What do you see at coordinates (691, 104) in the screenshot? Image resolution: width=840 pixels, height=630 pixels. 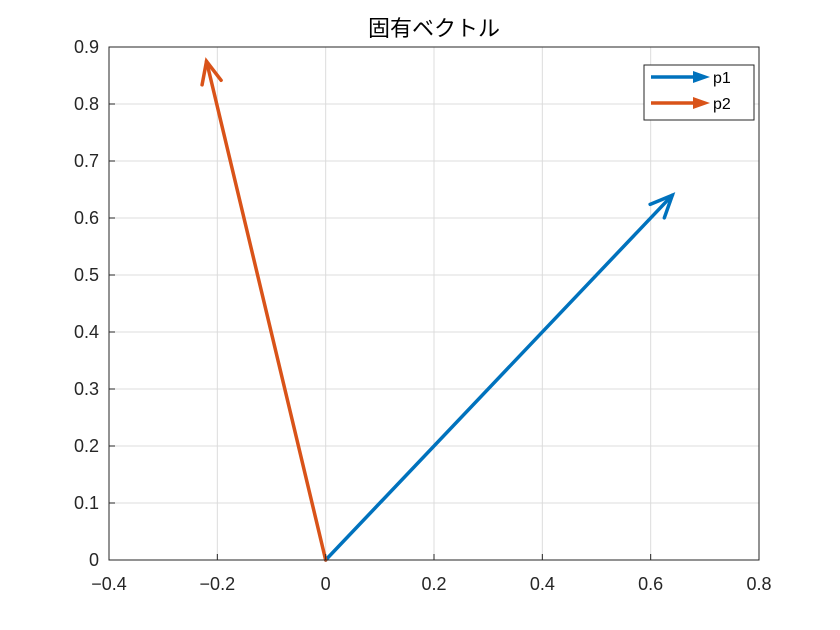 I see `legend-item-p2: p2` at bounding box center [691, 104].